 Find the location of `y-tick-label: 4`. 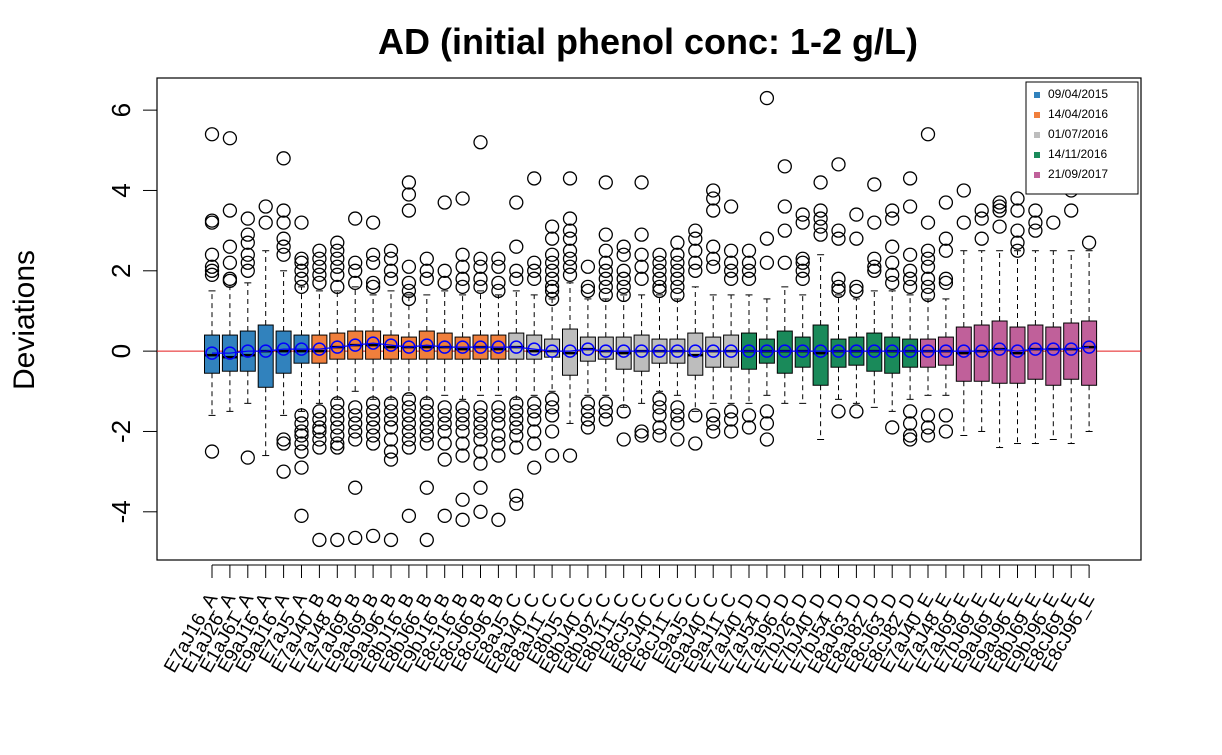

y-tick-label: 4 is located at coordinates (121, 190).